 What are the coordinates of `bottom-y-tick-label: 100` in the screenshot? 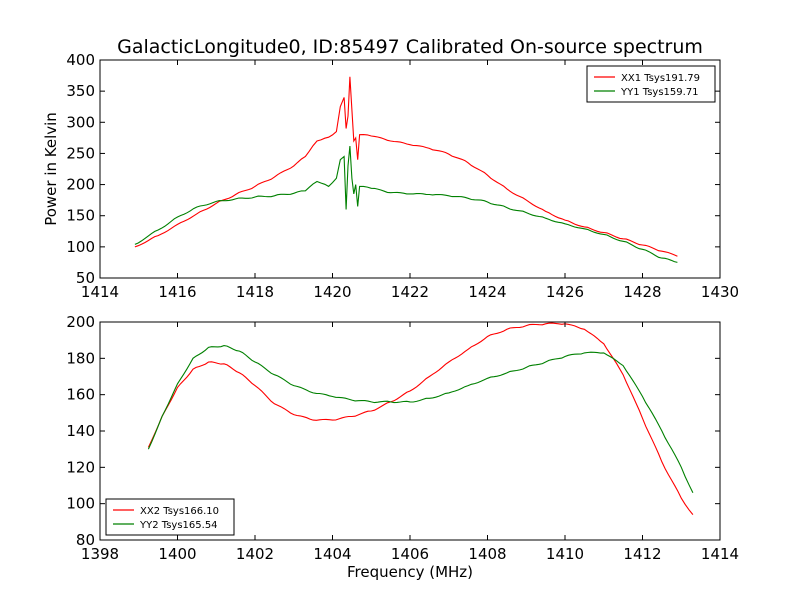 It's located at (80, 504).